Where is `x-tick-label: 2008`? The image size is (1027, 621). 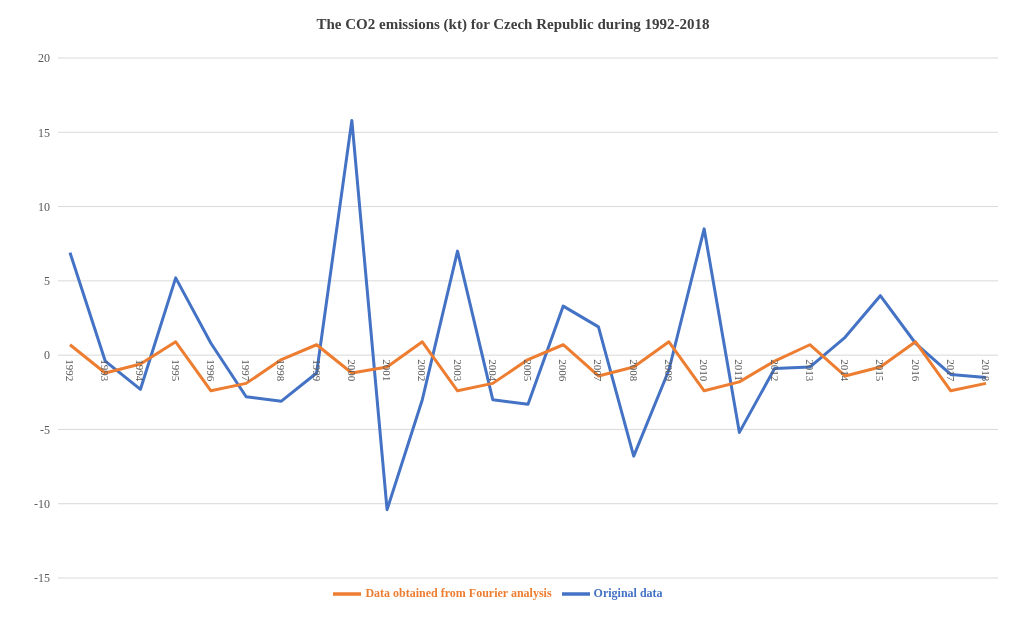 x-tick-label: 2008 is located at coordinates (633, 370).